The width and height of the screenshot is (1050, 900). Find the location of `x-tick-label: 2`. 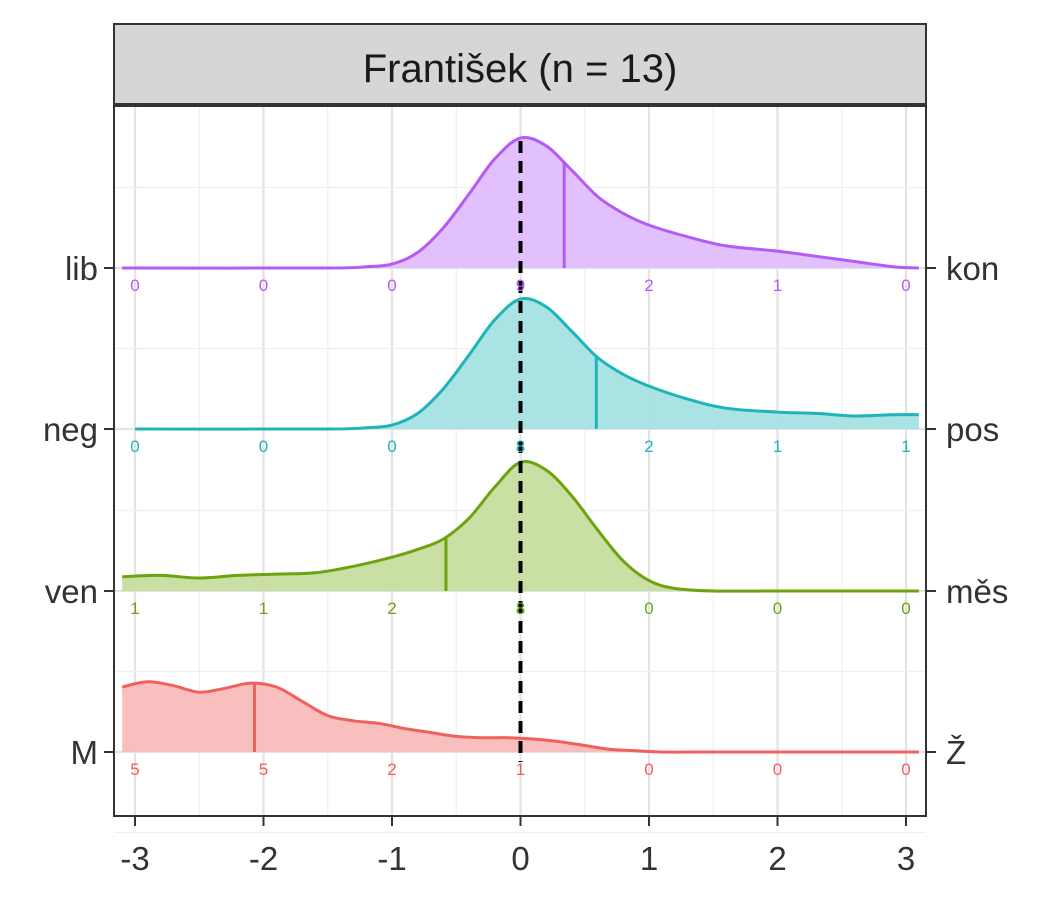

x-tick-label: 2 is located at coordinates (777, 858).